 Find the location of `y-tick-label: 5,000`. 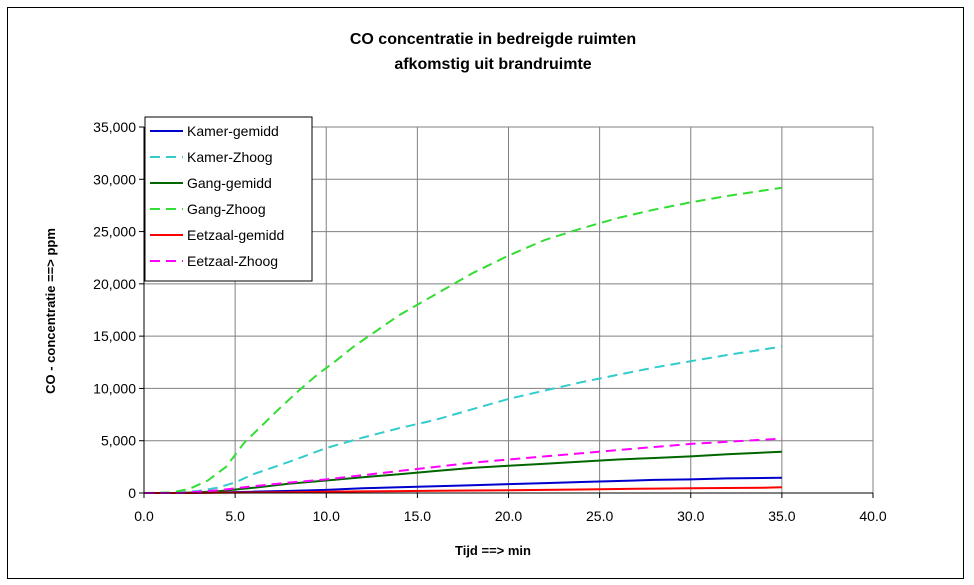

y-tick-label: 5,000 is located at coordinates (118, 441).